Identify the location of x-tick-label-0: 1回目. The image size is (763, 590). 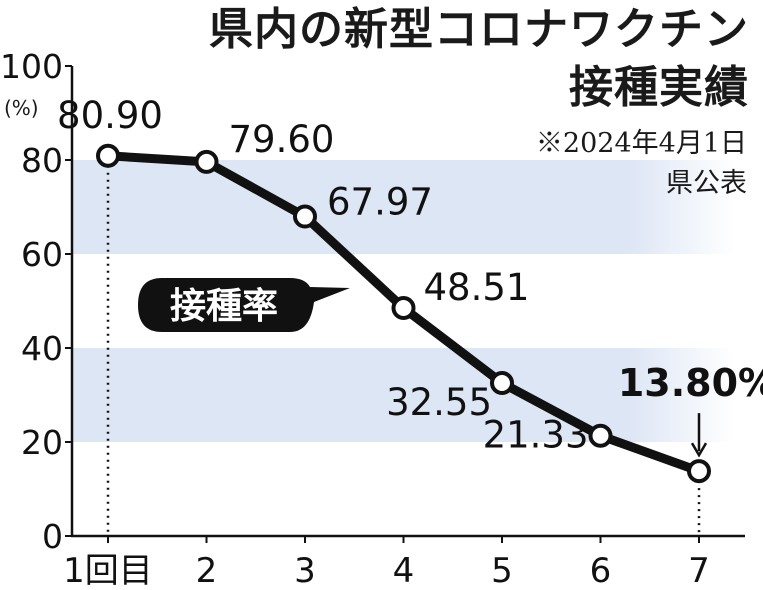
(108, 570).